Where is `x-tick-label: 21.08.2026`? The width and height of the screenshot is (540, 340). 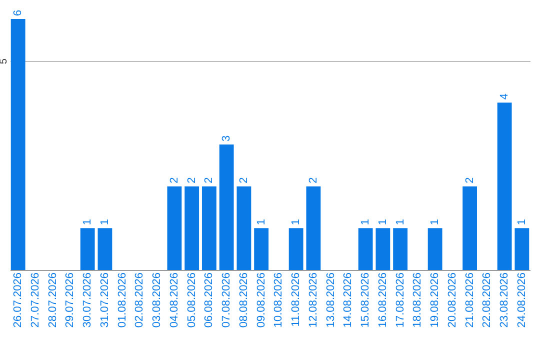
x-tick-label: 21.08.2026 is located at coordinates (470, 300).